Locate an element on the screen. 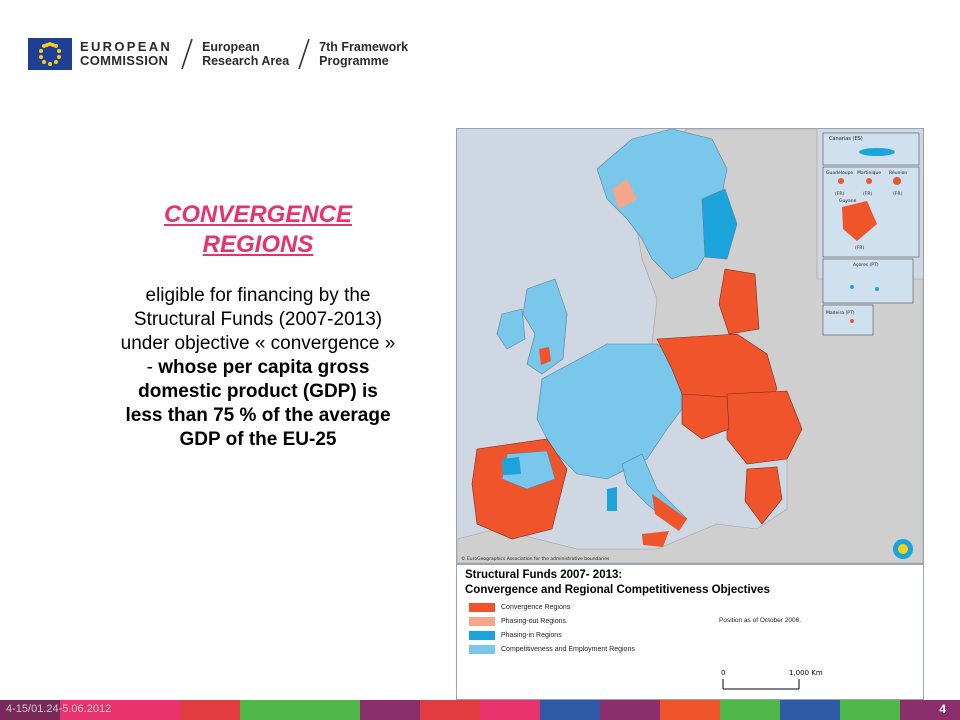 The height and width of the screenshot is (720, 960). southern-italy is located at coordinates (669, 512).